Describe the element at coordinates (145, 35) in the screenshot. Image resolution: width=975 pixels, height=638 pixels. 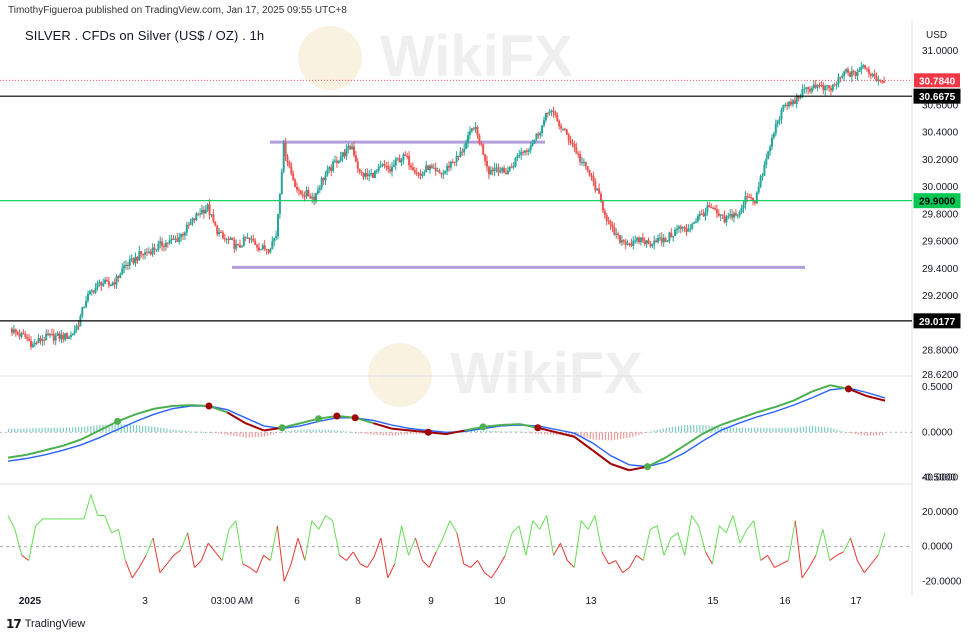
I see `chart-title: SILVER . CFDs on Silver (US$ / OZ) . 1h` at that location.